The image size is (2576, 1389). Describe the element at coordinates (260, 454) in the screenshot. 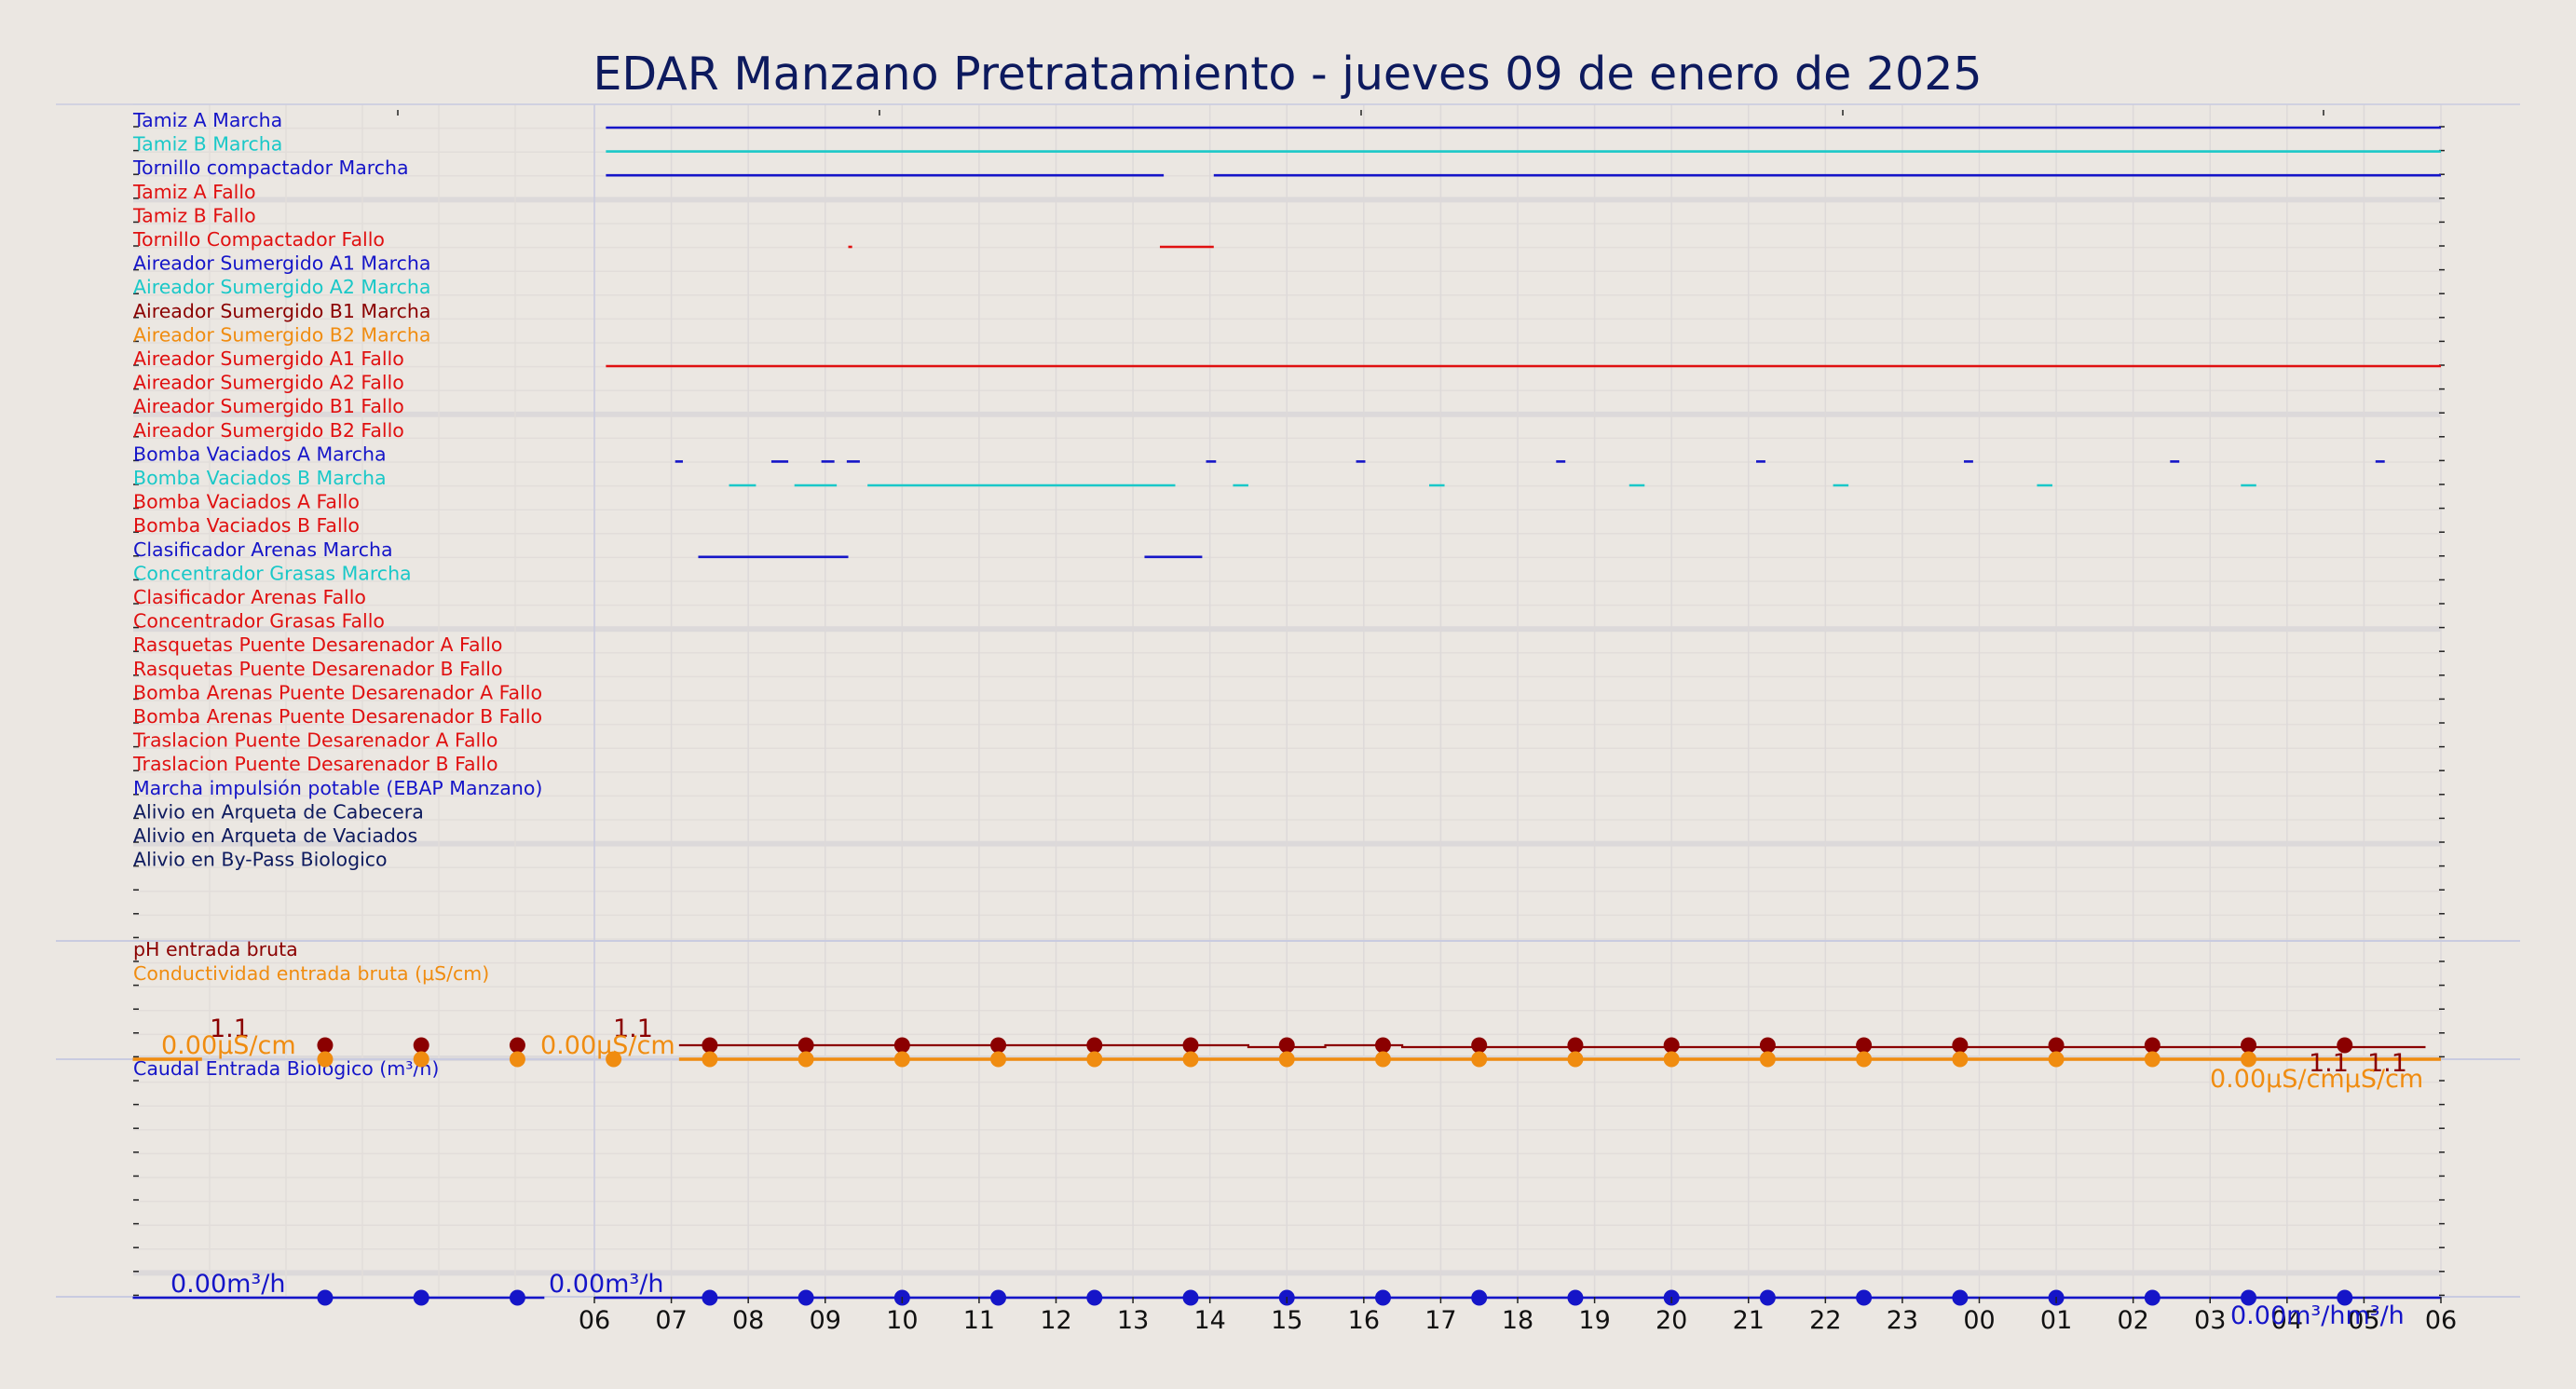

I see `signal-label: Bomba Vaciados A Marcha` at that location.